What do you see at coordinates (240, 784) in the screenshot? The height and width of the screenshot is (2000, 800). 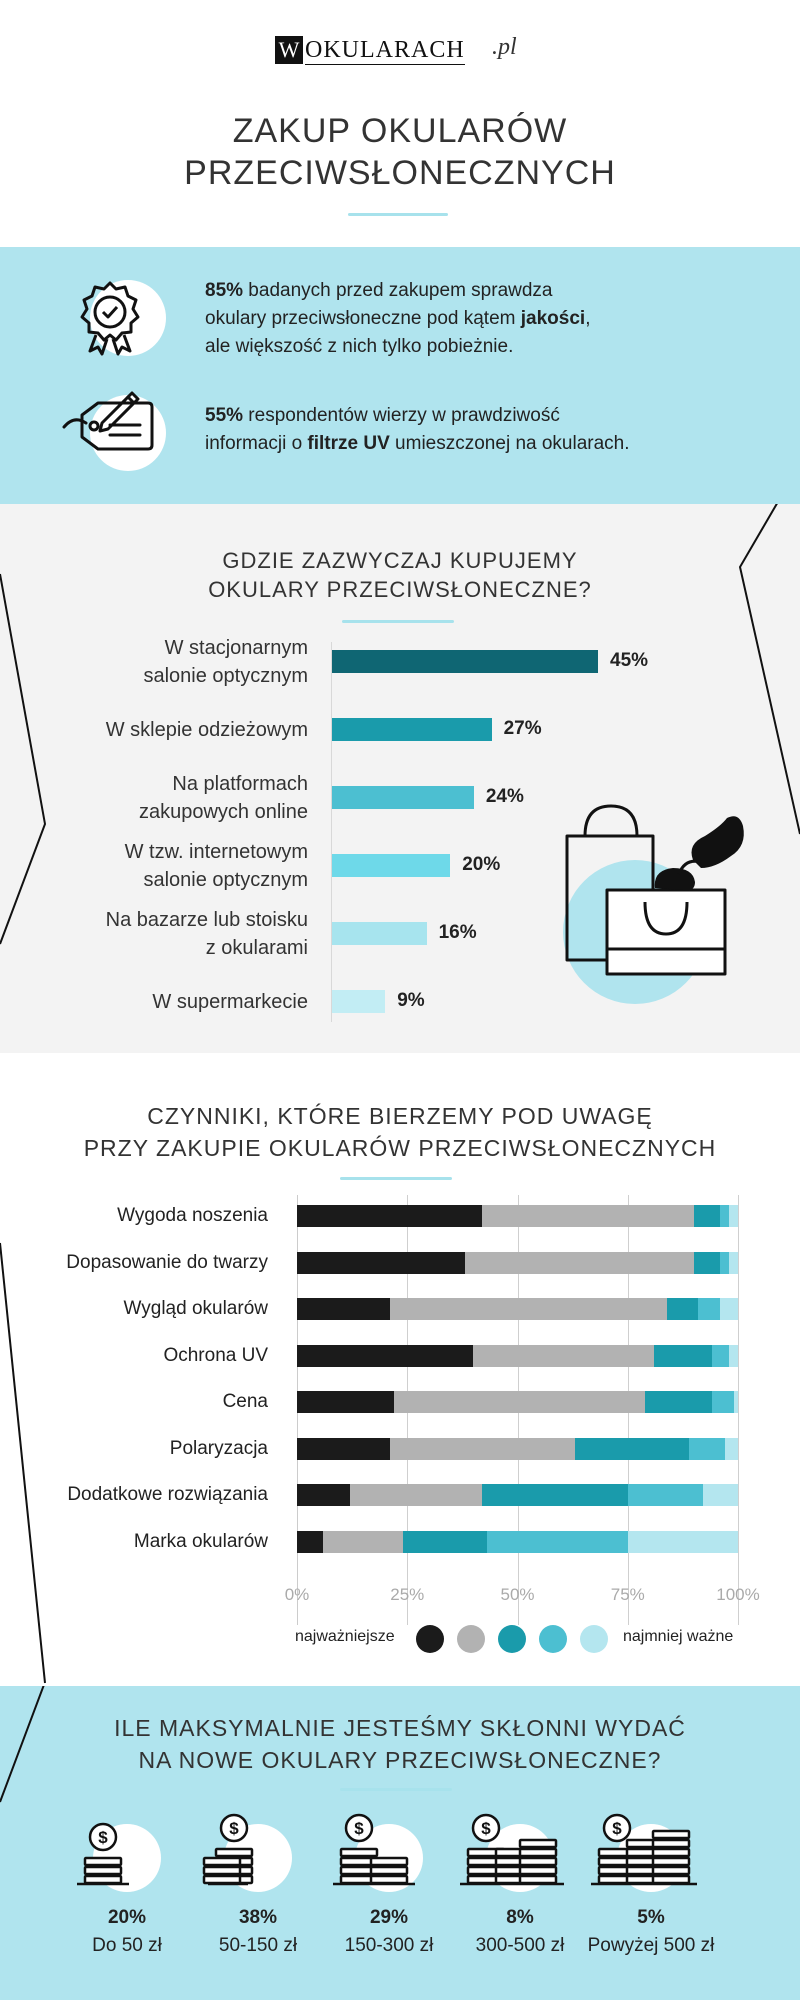 I see `where-category-line: Na platformach` at bounding box center [240, 784].